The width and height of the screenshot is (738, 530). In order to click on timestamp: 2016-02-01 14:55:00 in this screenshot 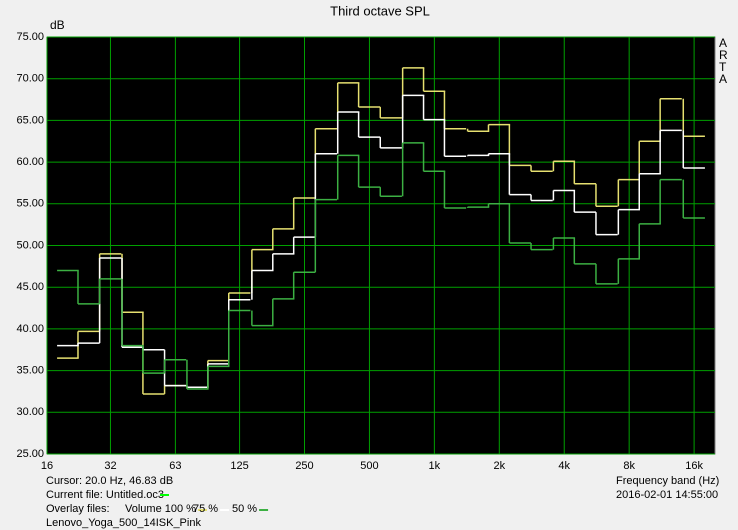, I will do `click(667, 495)`.